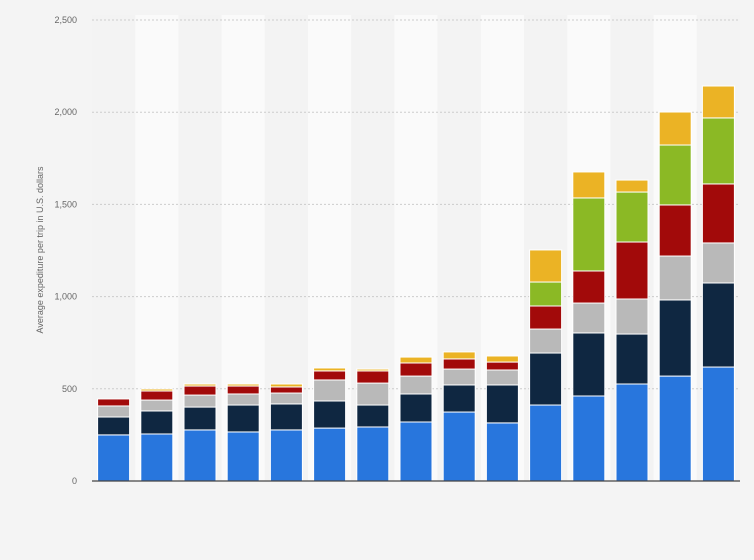 The image size is (754, 560). I want to click on y-tick-label: 2,000, so click(65, 112).